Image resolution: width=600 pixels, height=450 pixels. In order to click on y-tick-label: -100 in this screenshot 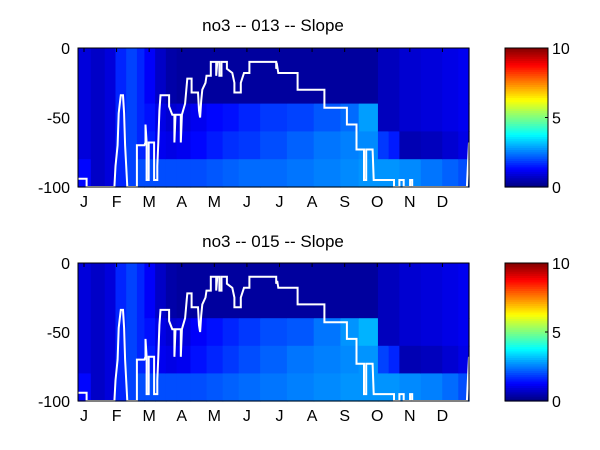, I will do `click(54, 188)`.